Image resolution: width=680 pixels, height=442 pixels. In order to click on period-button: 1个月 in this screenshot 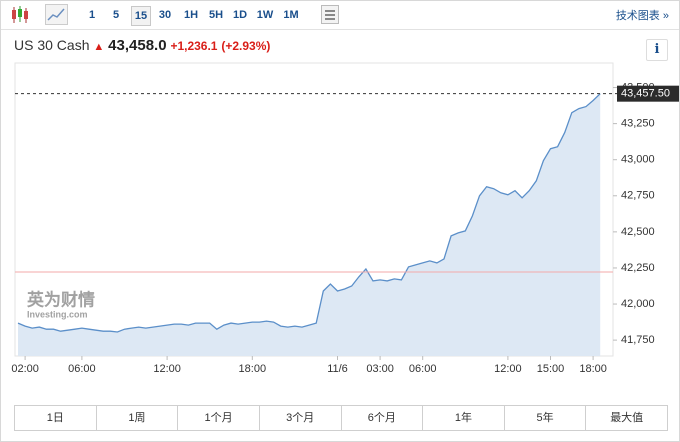, I will do `click(218, 418)`.